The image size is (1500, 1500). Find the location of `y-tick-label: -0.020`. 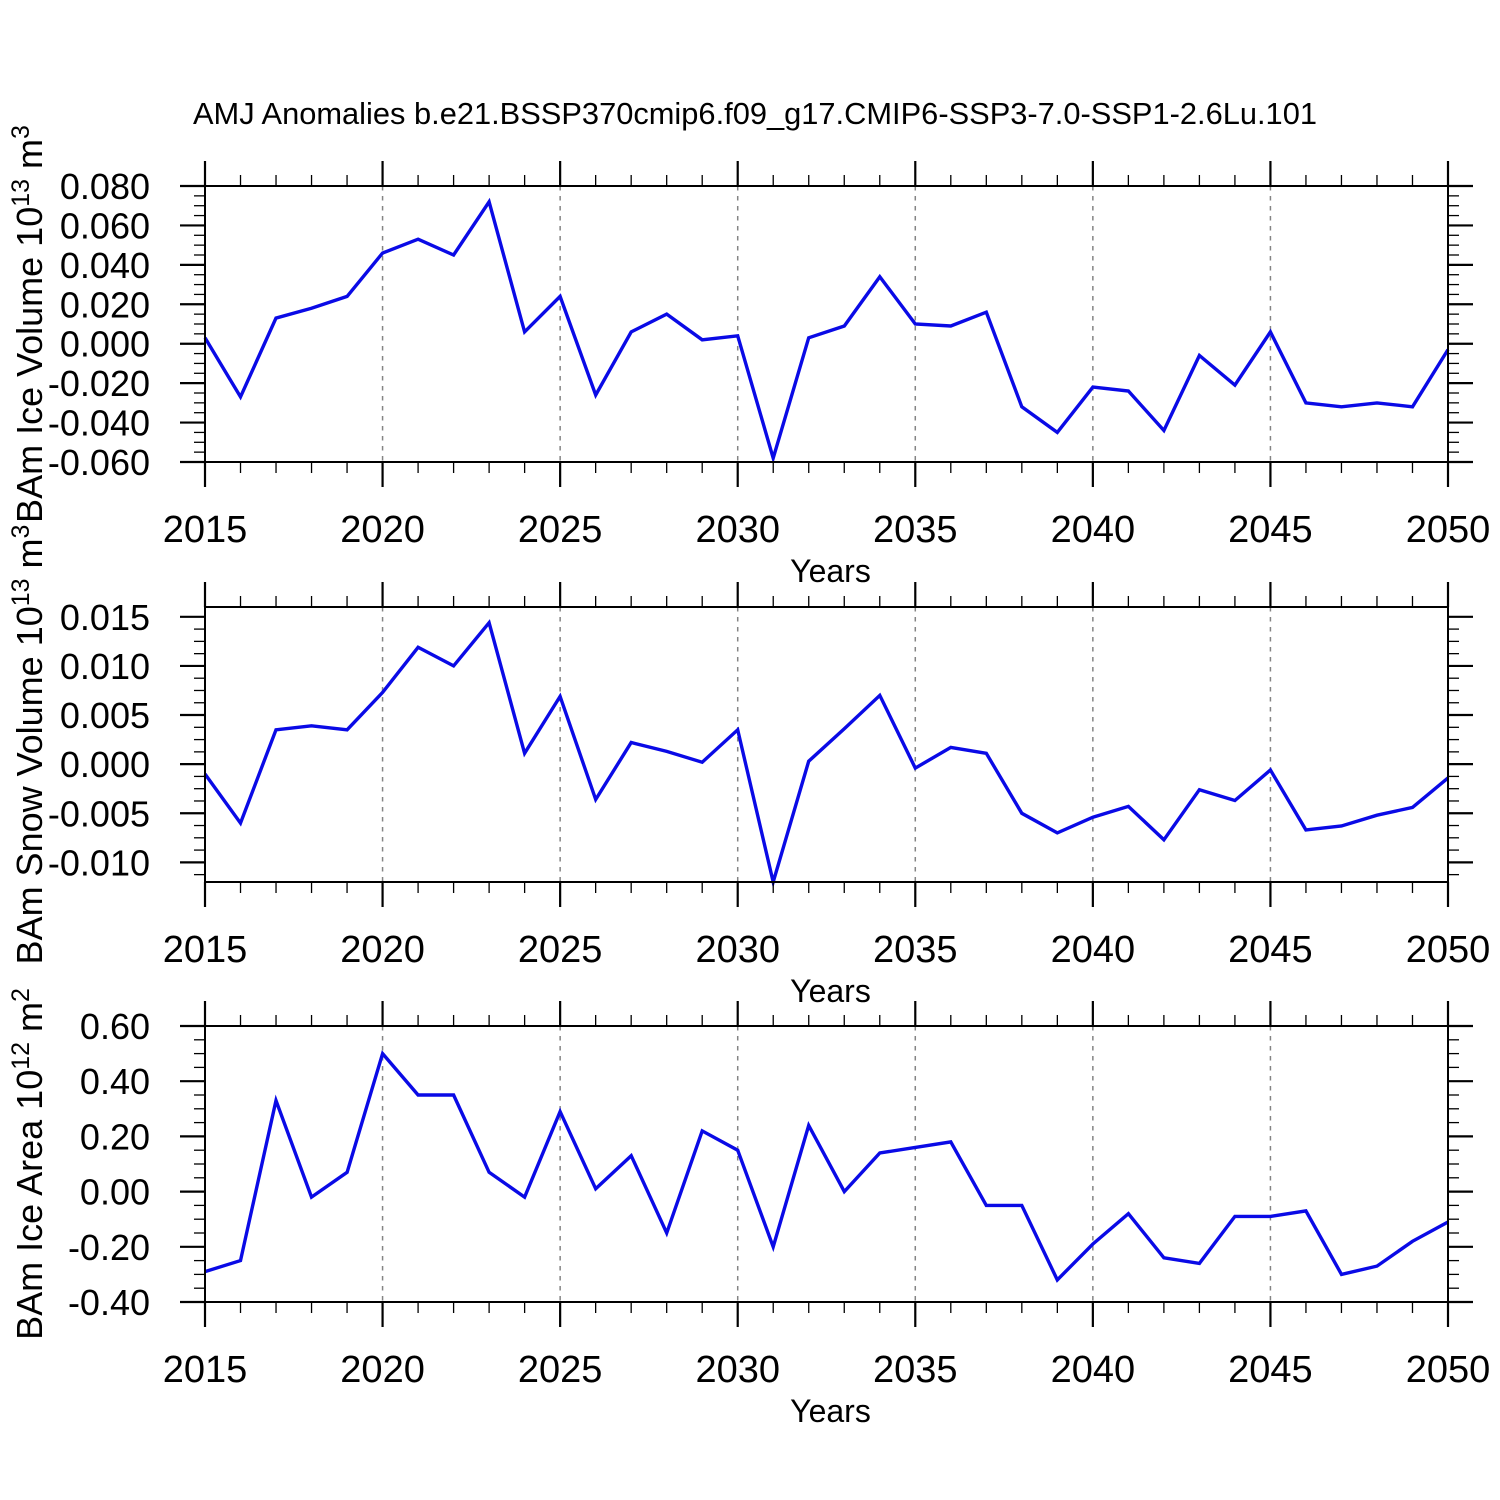

y-tick-label: -0.020 is located at coordinates (99, 383).